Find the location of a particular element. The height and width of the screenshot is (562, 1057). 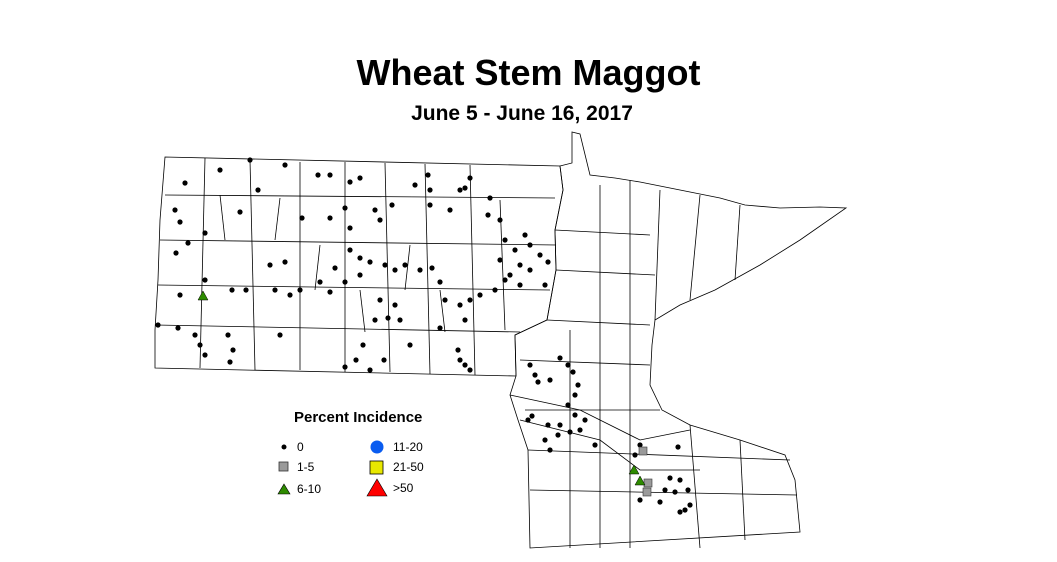

legend-label: 21-50 is located at coordinates (408, 467).